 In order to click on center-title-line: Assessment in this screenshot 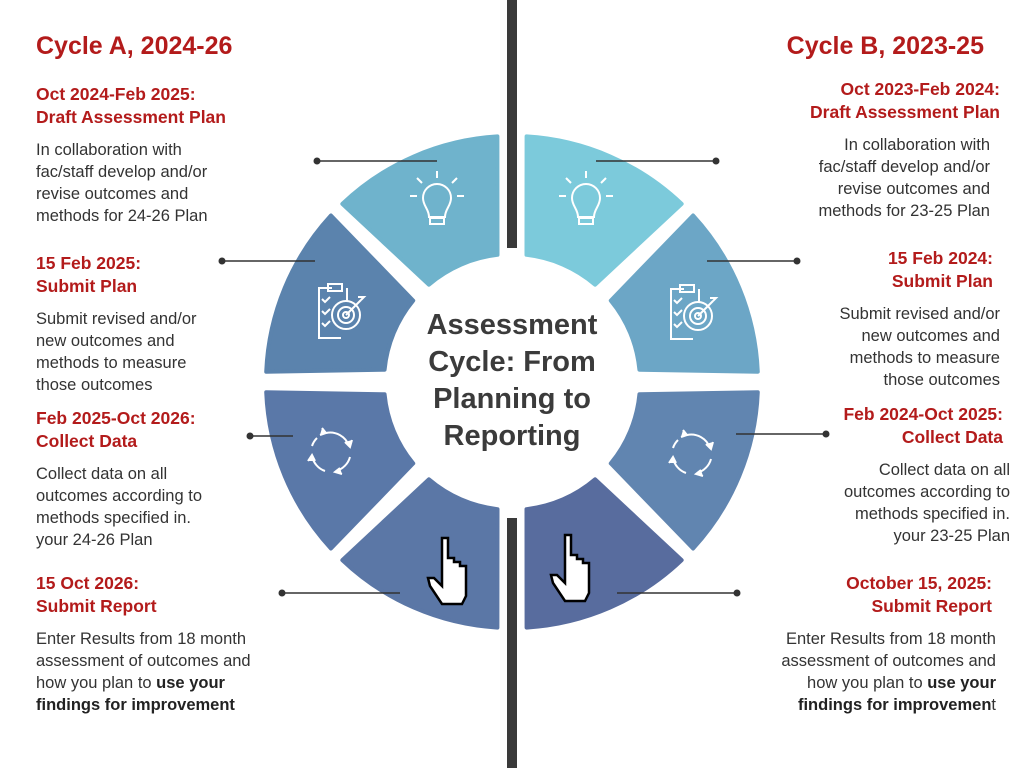, I will do `click(512, 325)`.